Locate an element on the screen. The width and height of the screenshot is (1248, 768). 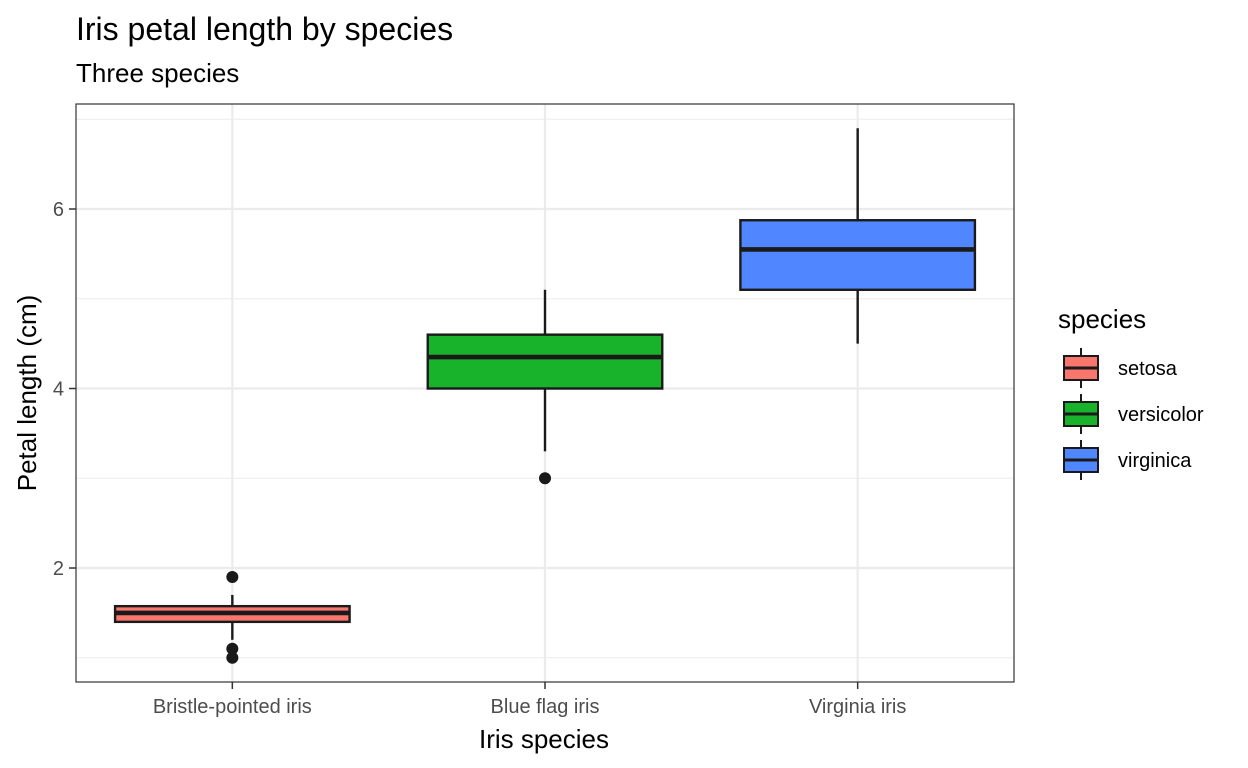
legend-entry-setosa: setosa is located at coordinates (1120, 368).